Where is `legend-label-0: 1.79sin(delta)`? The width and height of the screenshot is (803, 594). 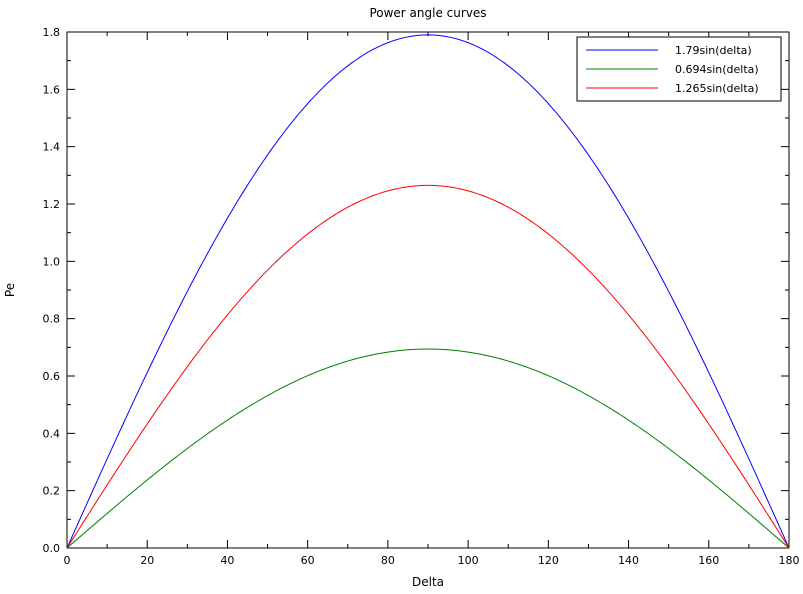
legend-label-0: 1.79sin(delta) is located at coordinates (713, 50).